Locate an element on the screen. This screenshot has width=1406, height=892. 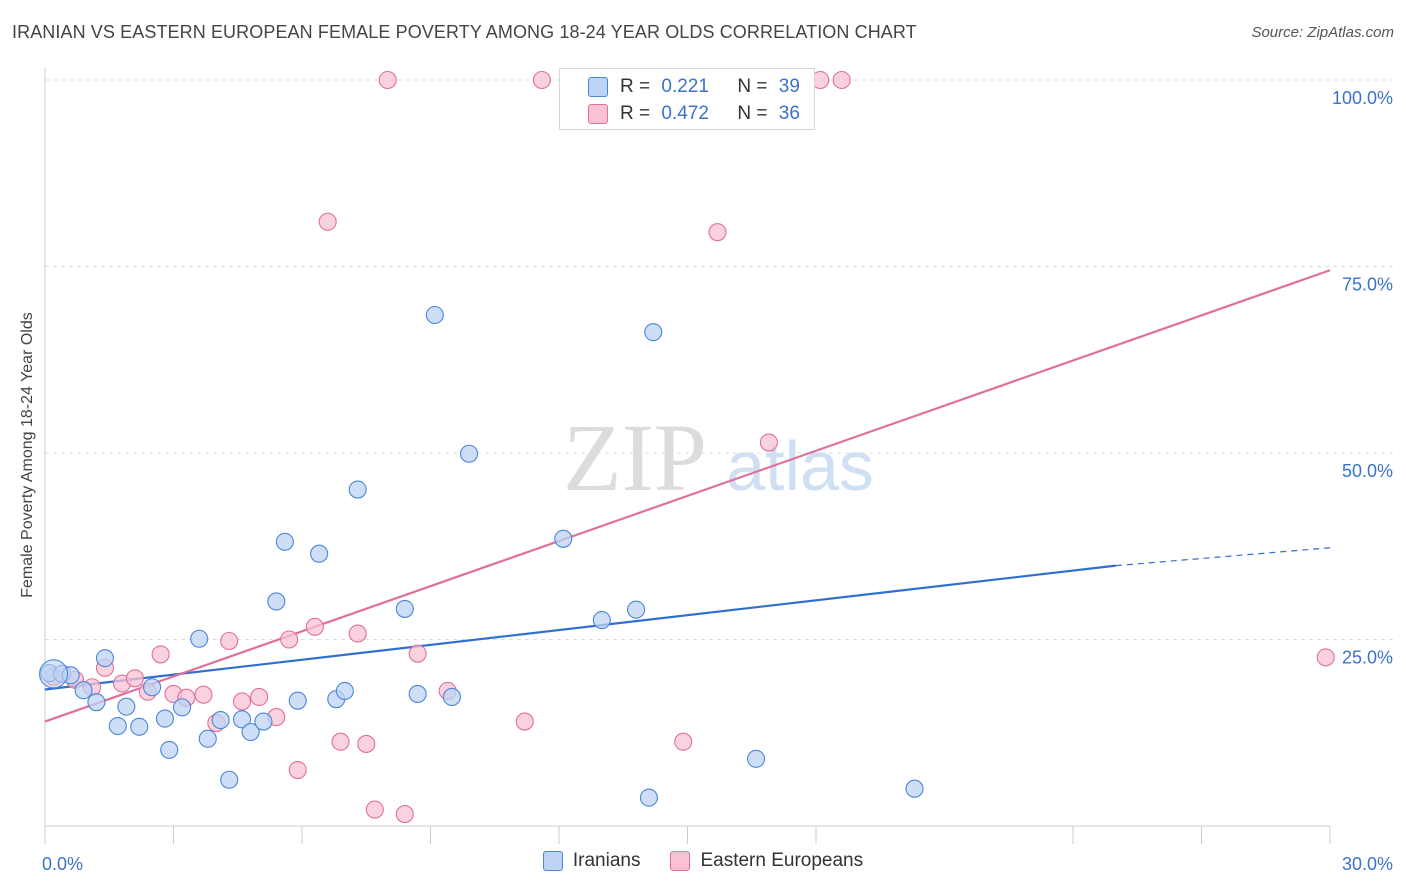
legend-item-iranians: Iranians is located at coordinates (591, 861).